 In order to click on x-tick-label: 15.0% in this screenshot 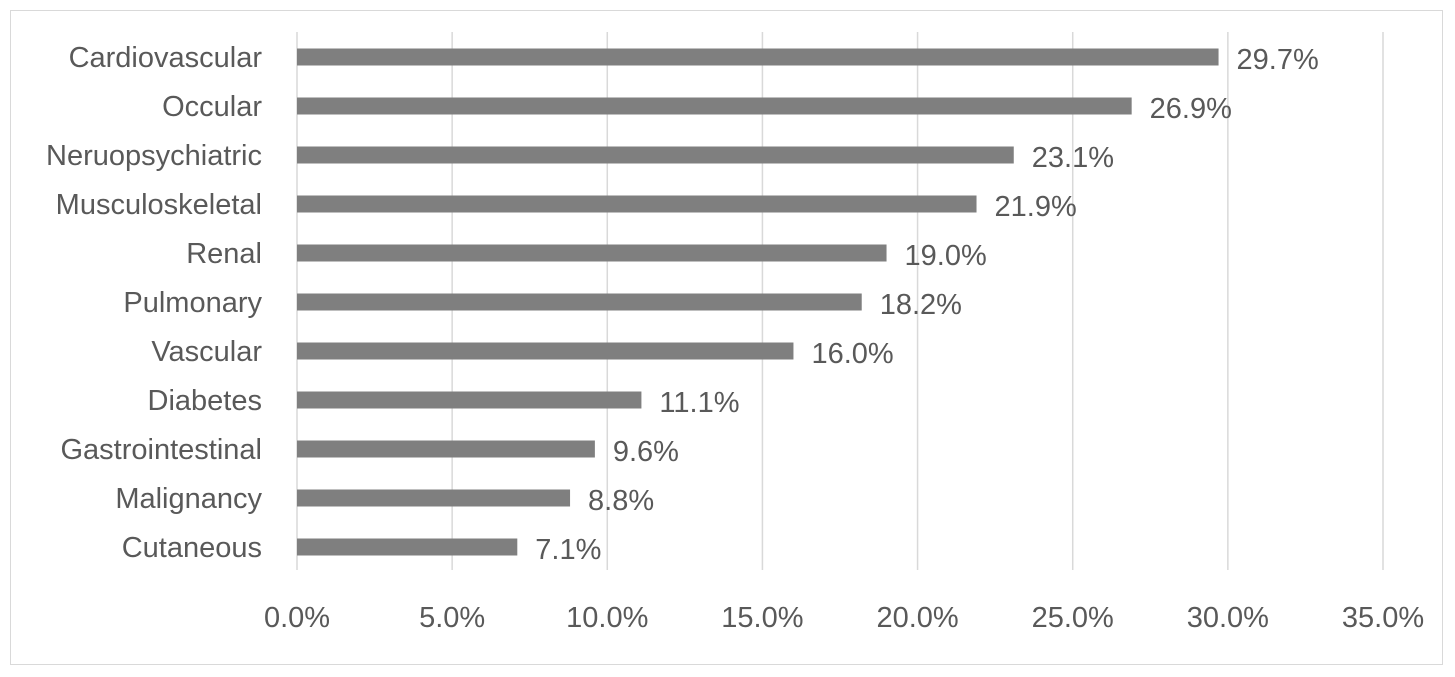, I will do `click(762, 618)`.